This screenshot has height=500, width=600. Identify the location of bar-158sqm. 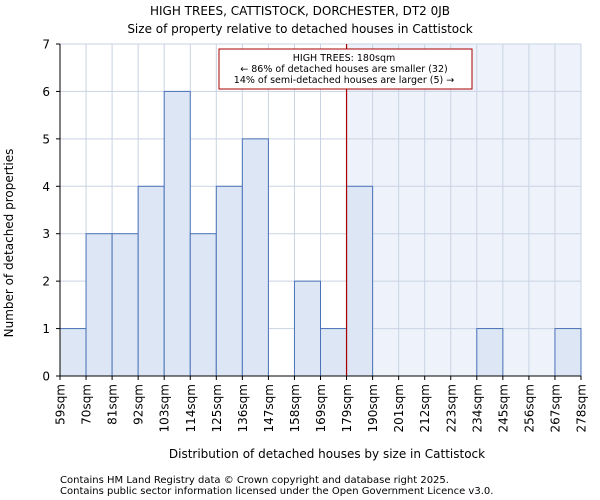
(307, 328).